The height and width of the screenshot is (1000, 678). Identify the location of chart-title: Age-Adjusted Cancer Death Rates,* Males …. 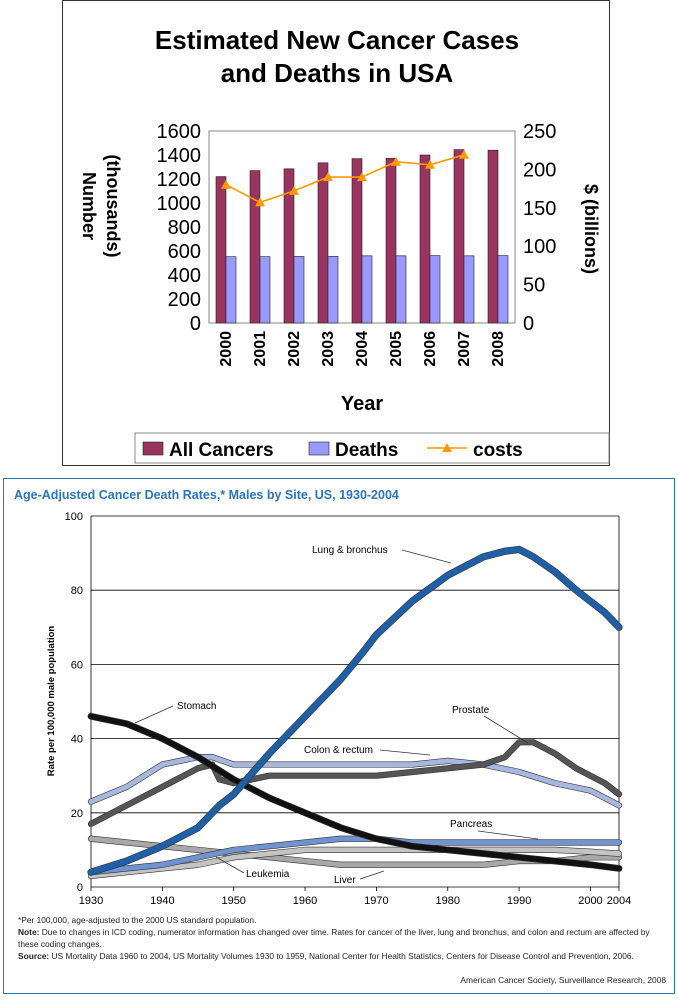
(206, 495).